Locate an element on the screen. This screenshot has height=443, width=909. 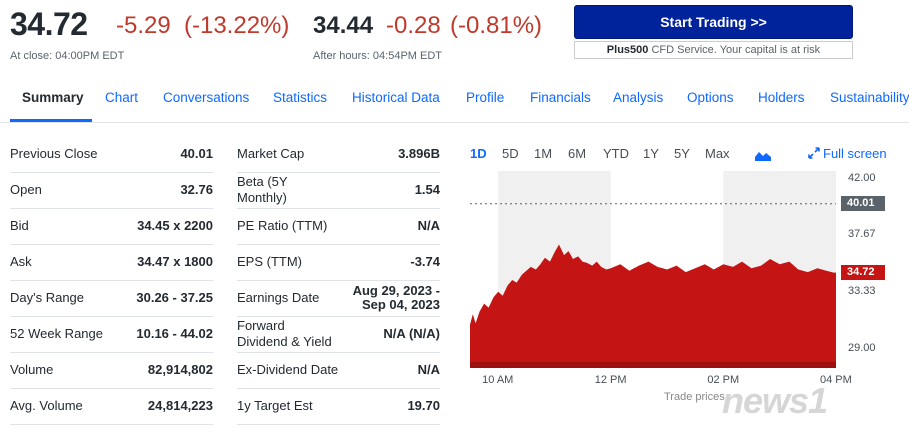
stat-row: Beta (5Y Monthly) 1.54 is located at coordinates (338, 190).